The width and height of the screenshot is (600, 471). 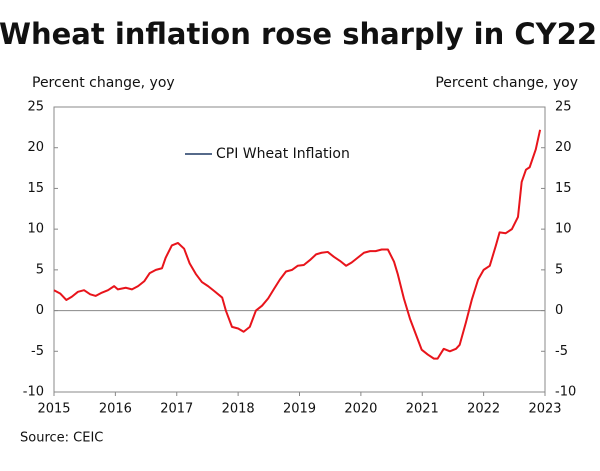 I want to click on source: Source: CEIC, so click(x=61, y=438).